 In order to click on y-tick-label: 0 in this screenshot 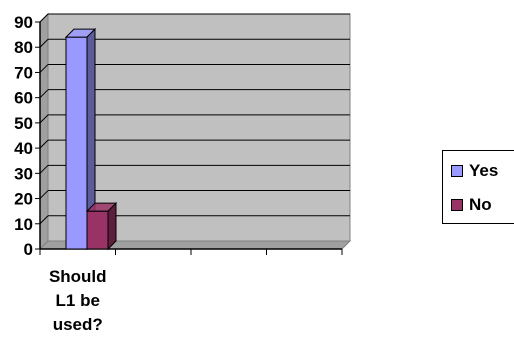, I will do `click(28, 249)`.